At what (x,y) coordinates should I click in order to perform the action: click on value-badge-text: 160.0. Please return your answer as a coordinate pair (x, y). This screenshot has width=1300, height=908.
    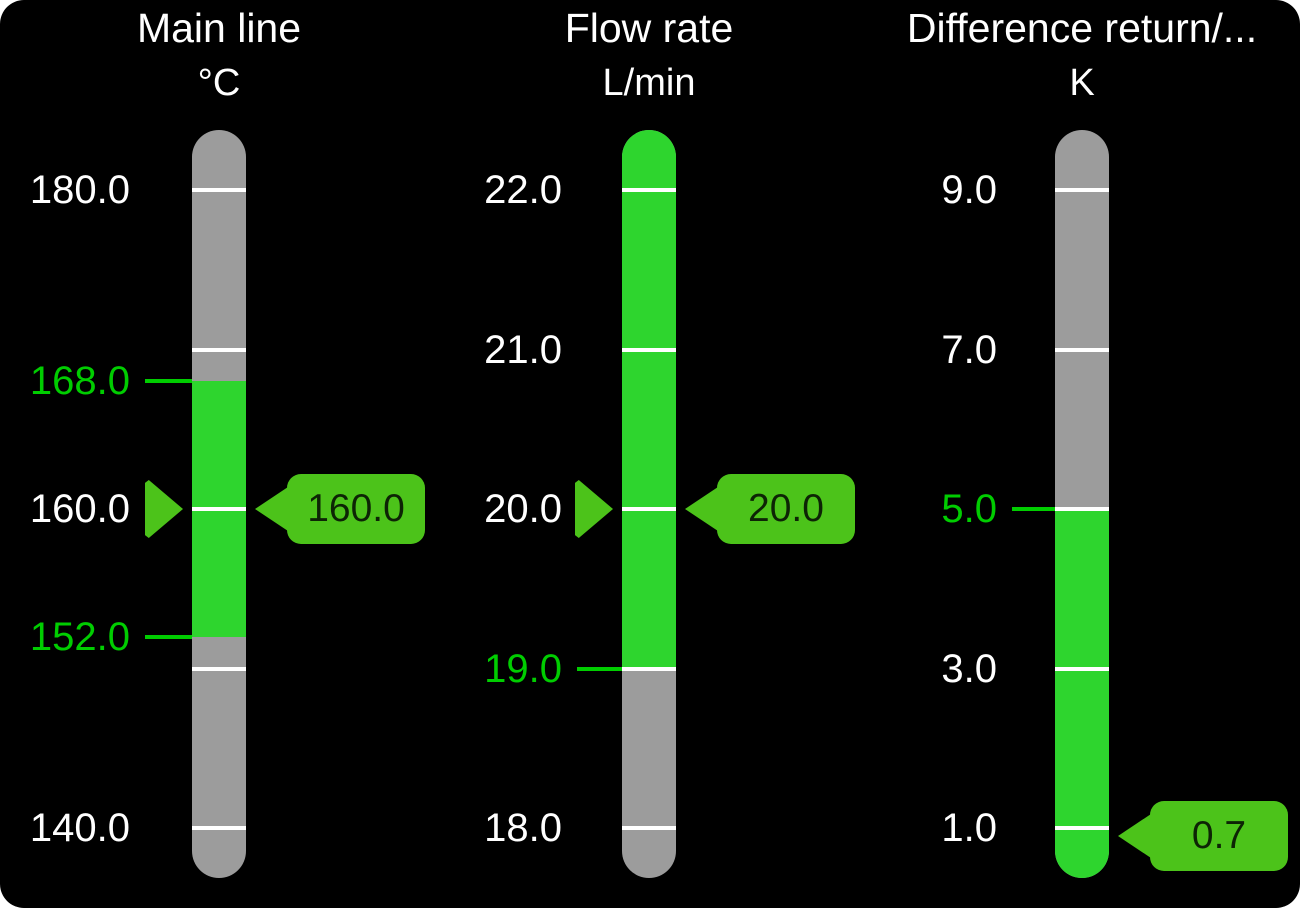
    Looking at the image, I should click on (356, 509).